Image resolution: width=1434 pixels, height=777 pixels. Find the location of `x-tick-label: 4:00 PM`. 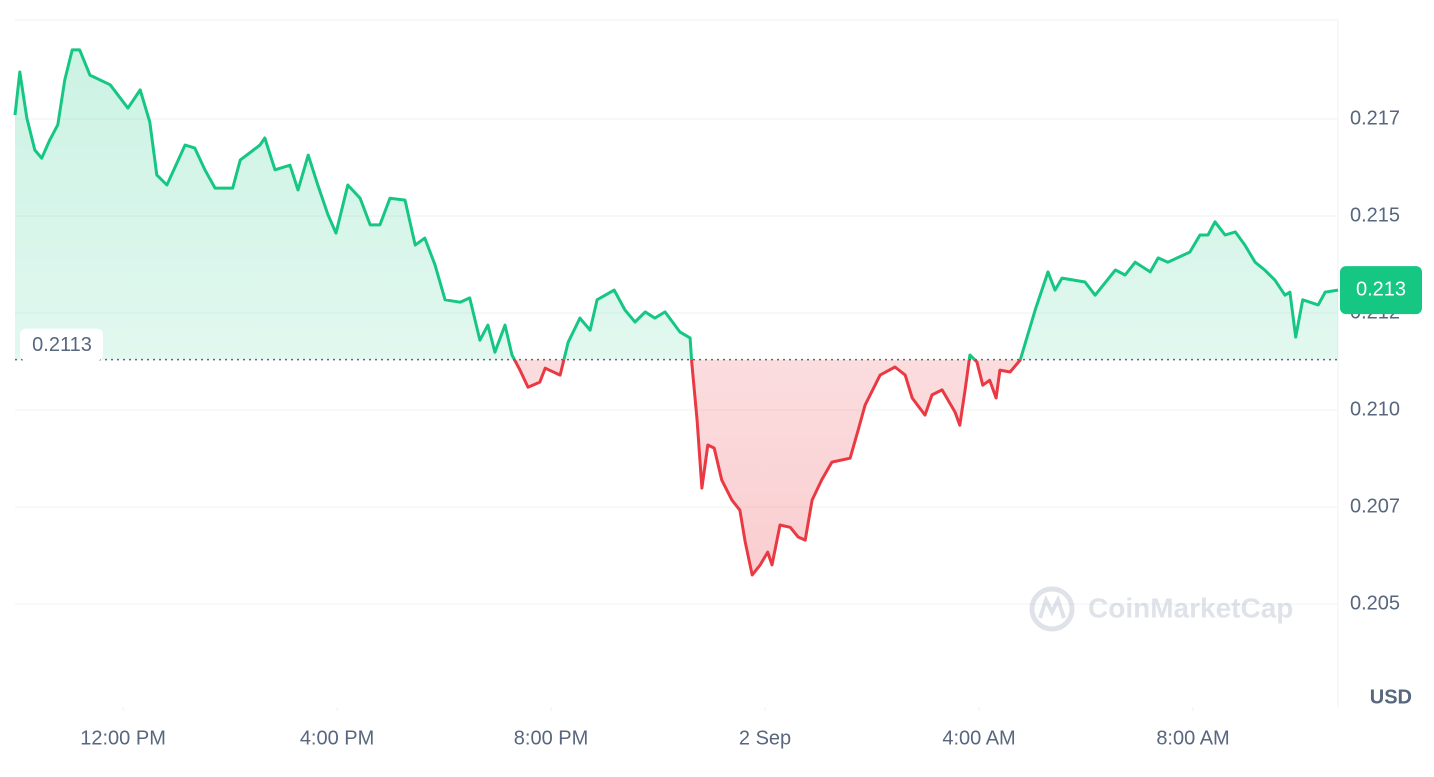

x-tick-label: 4:00 PM is located at coordinates (337, 738).